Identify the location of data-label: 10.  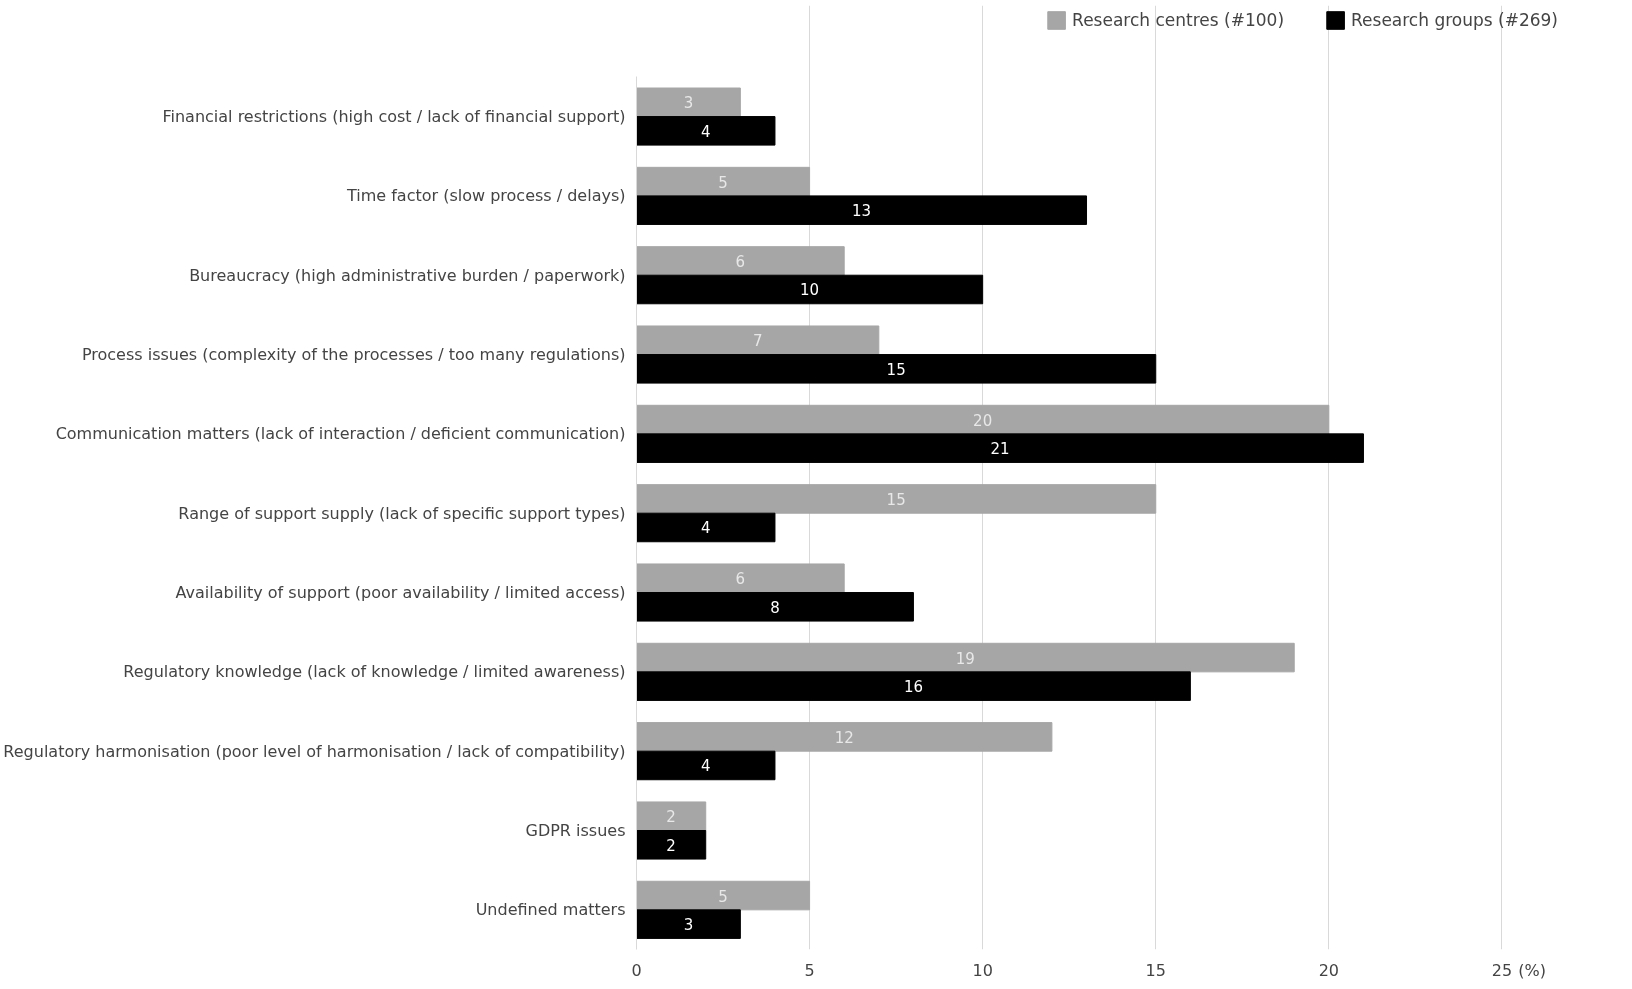
(810, 290).